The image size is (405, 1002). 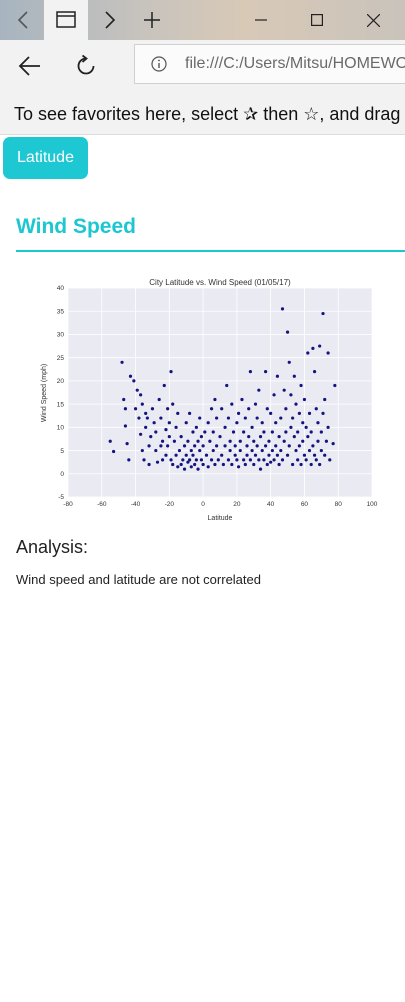 What do you see at coordinates (61, 358) in the screenshot?
I see `y-tick-label: 25` at bounding box center [61, 358].